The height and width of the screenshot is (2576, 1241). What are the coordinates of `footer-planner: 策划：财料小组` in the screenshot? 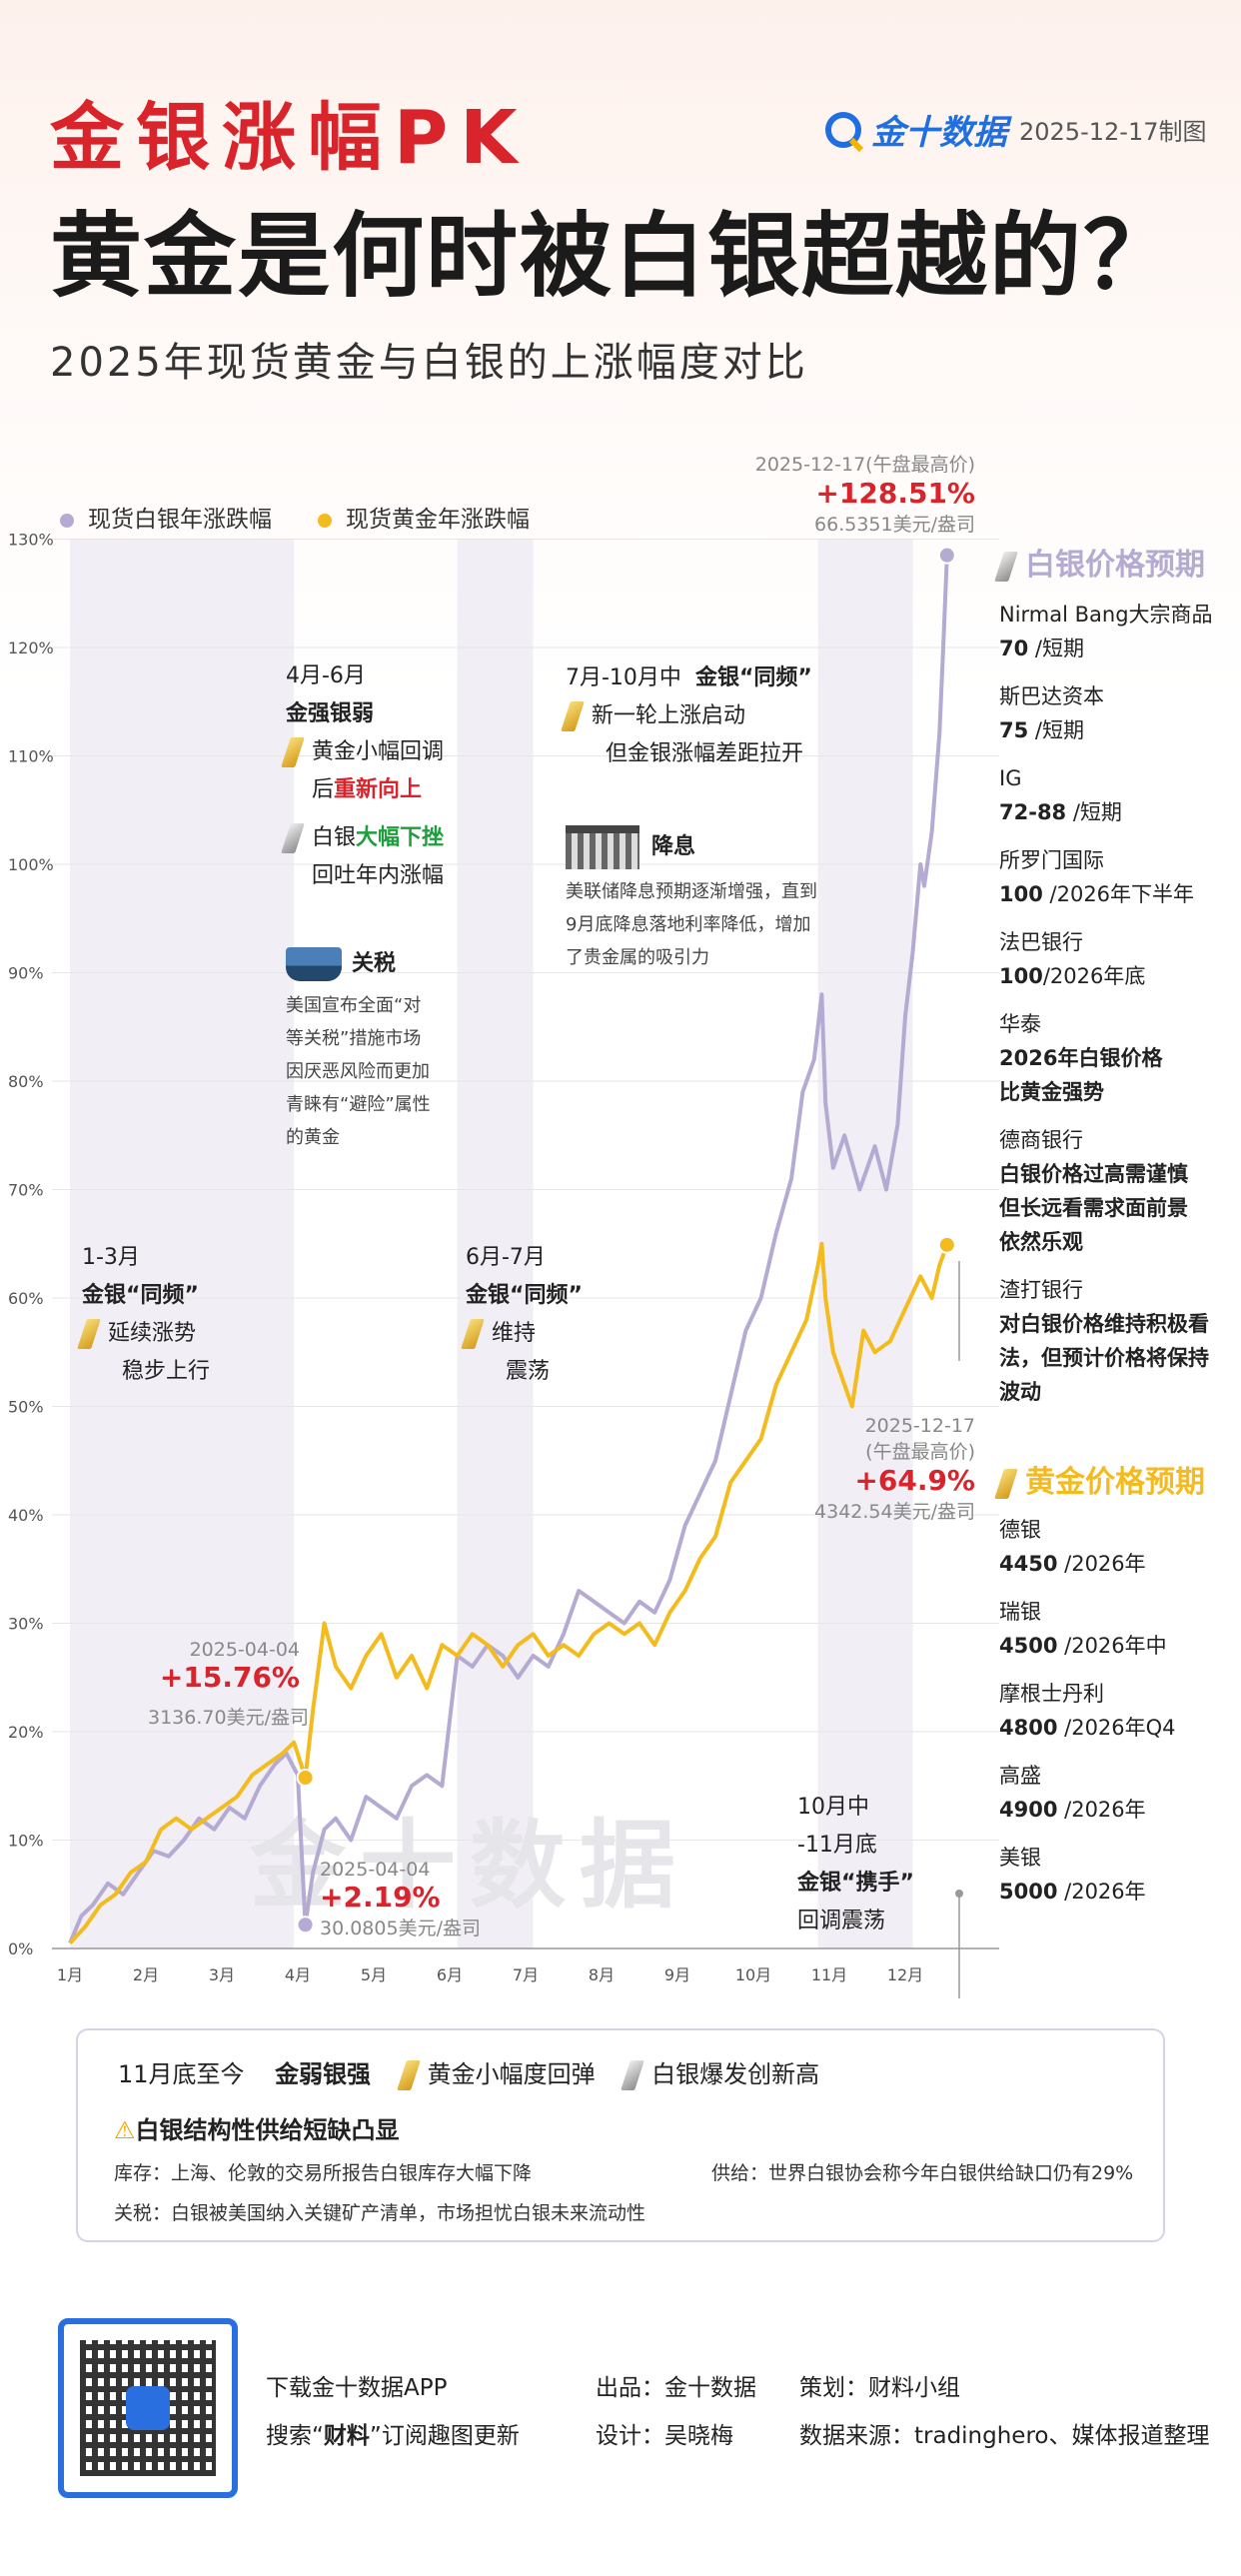 It's located at (879, 2388).